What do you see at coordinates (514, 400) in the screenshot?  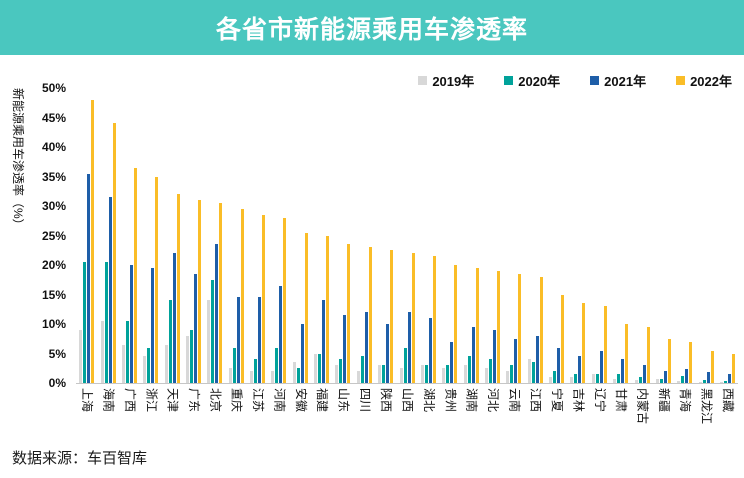 I see `x-axis-label: 云南` at bounding box center [514, 400].